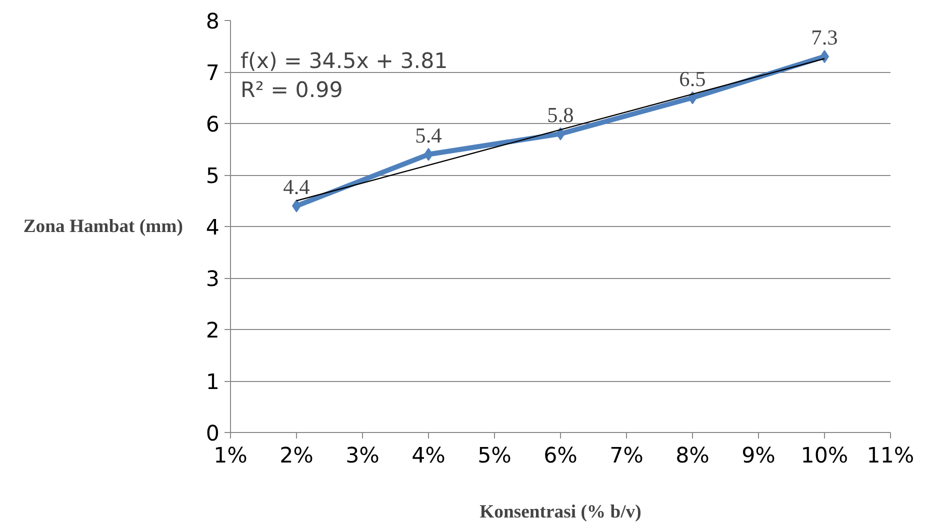  What do you see at coordinates (297, 456) in the screenshot?
I see `x-tick-label: 2%` at bounding box center [297, 456].